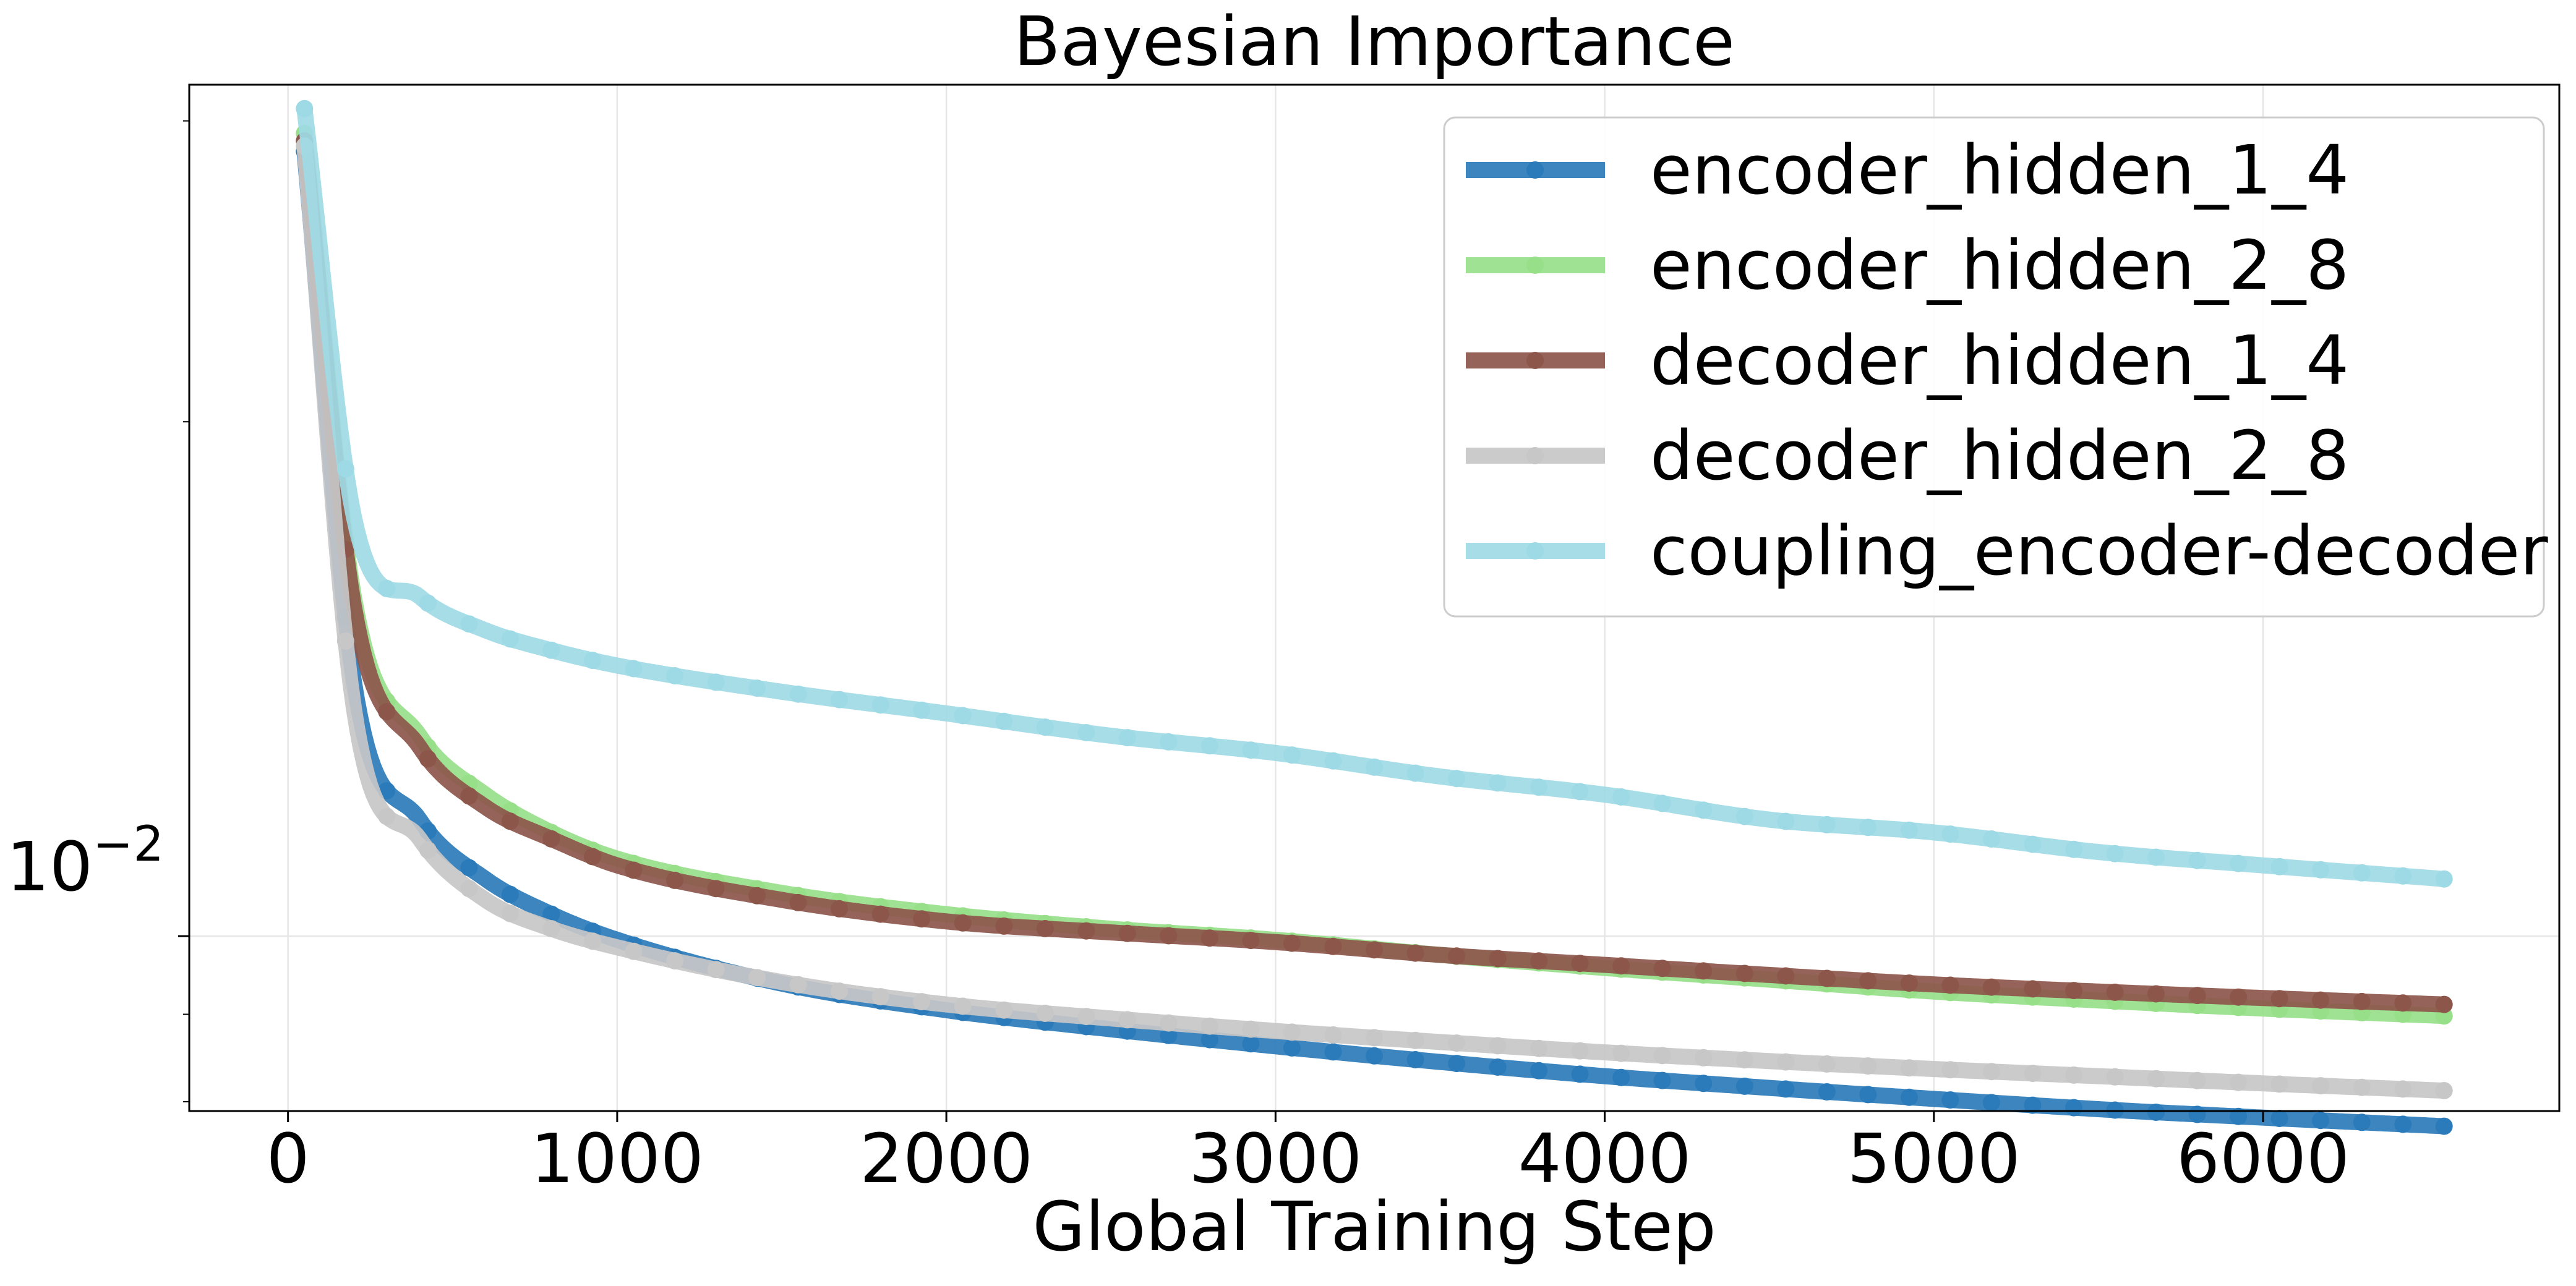 The image size is (2576, 1286). Describe the element at coordinates (85, 861) in the screenshot. I see `y-tick-label: 10−2` at that location.